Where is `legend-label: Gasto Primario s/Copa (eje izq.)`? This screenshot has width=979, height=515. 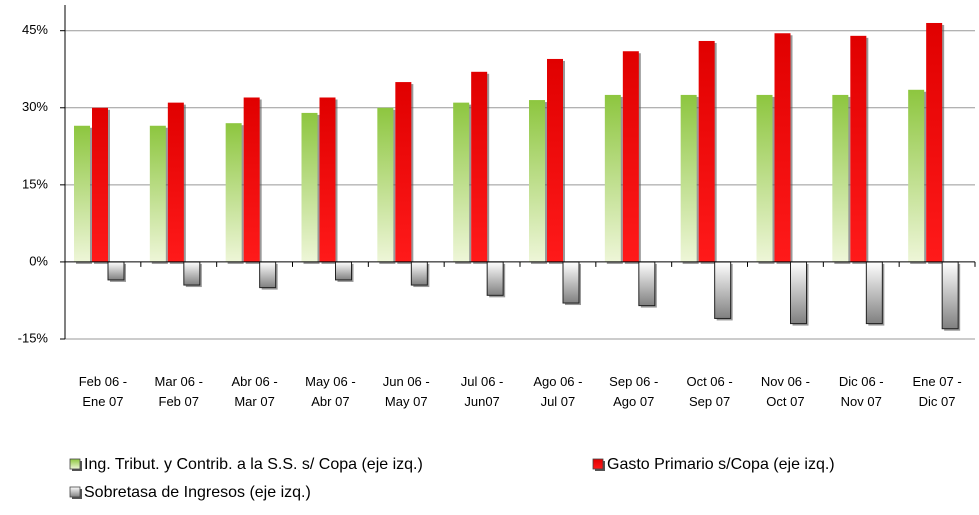 legend-label: Gasto Primario s/Copa (eje izq.) is located at coordinates (721, 464).